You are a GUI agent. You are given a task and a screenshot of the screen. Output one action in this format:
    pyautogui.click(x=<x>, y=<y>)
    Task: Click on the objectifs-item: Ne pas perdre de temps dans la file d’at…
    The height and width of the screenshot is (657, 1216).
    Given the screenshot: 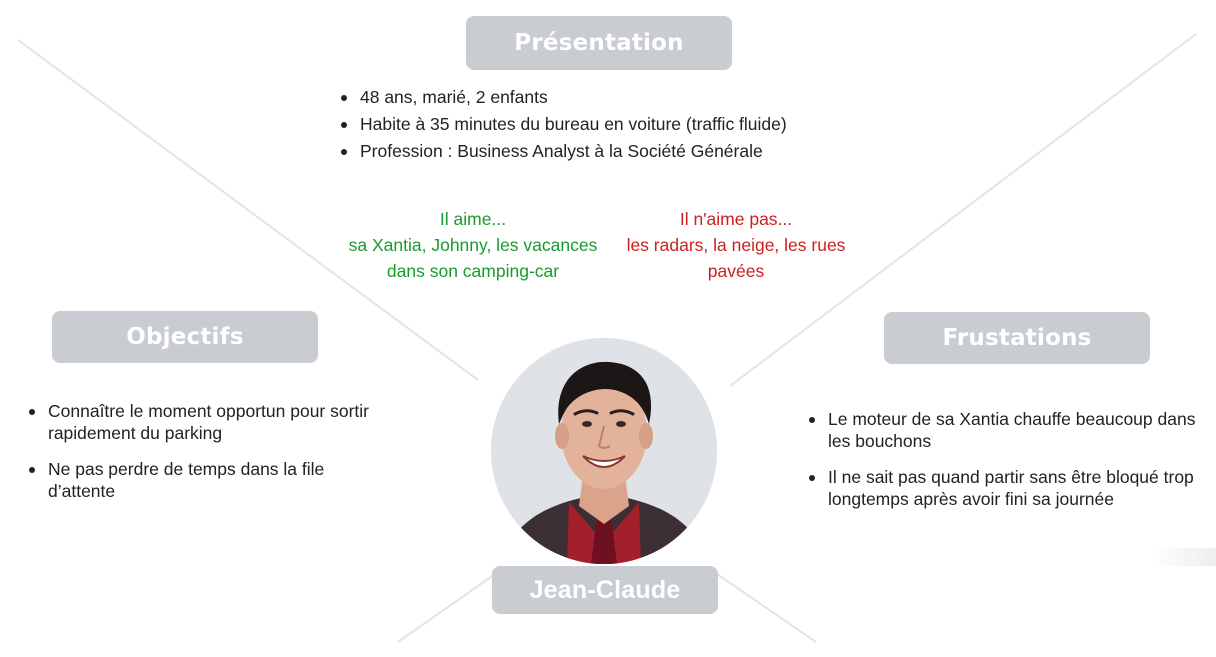 What is the action you would take?
    pyautogui.click(x=202, y=480)
    